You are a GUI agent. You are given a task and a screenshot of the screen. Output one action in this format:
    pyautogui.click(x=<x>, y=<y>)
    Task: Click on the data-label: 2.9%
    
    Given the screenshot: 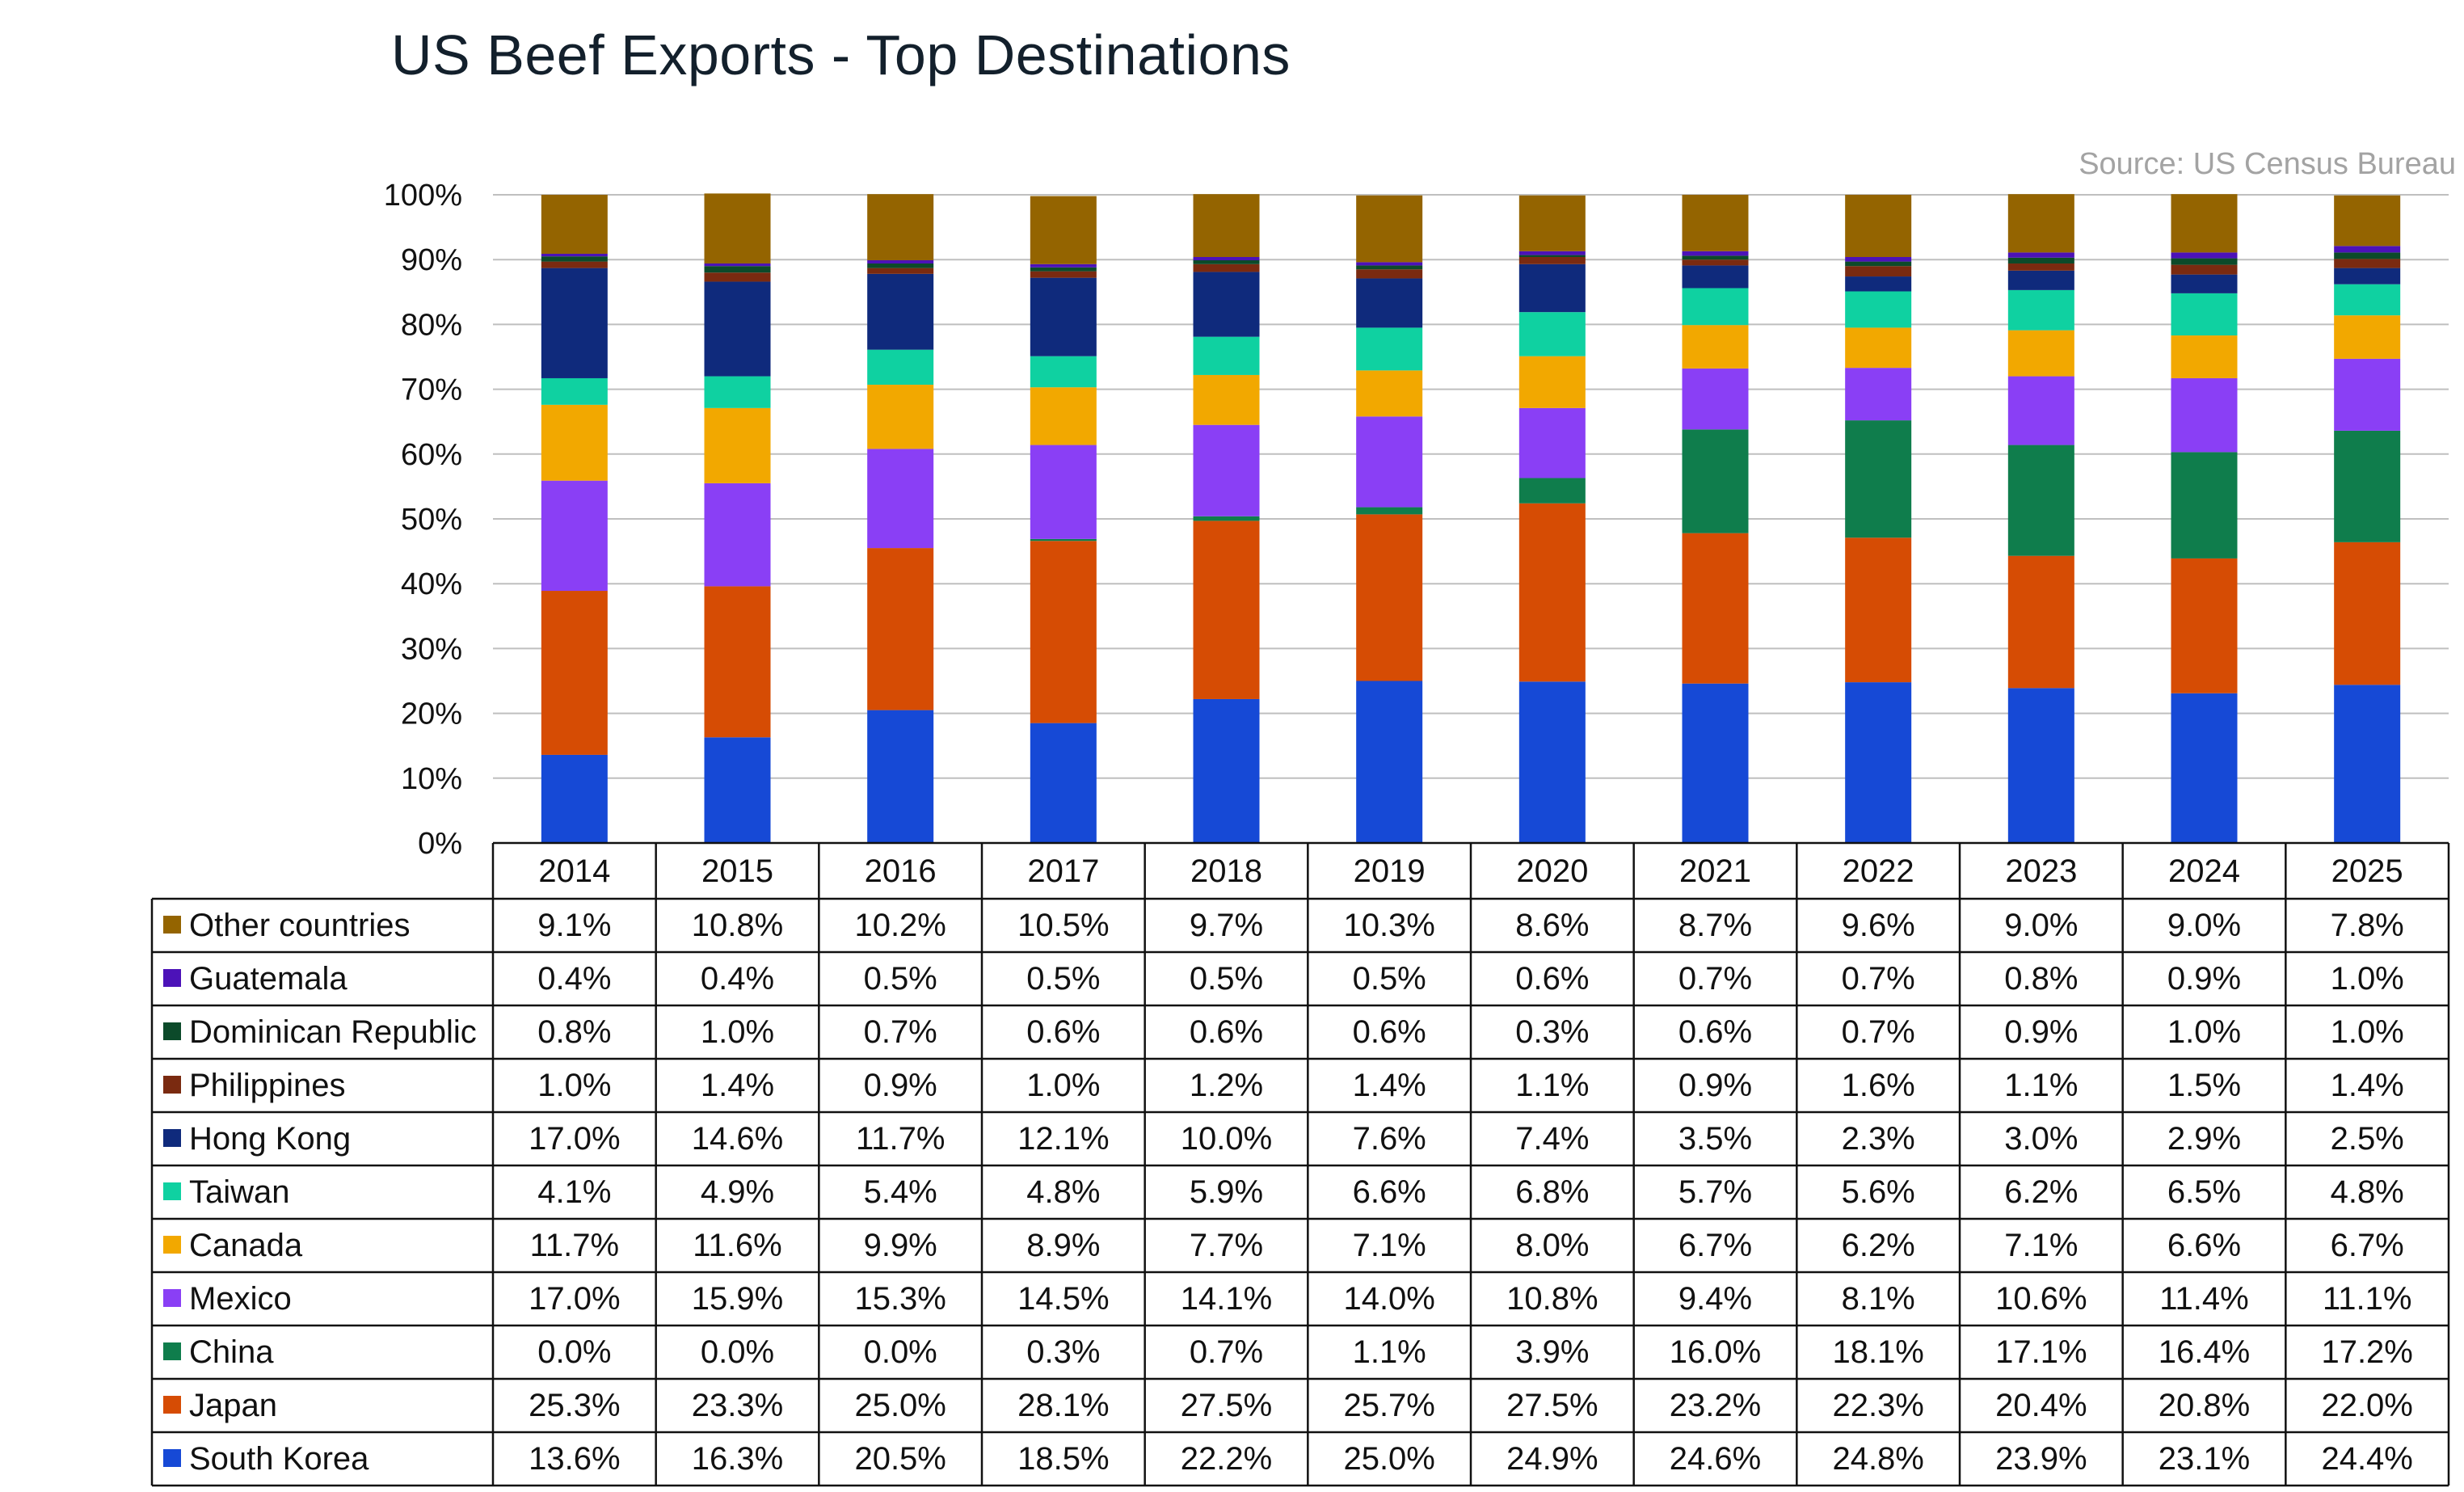 What is the action you would take?
    pyautogui.click(x=2204, y=1139)
    